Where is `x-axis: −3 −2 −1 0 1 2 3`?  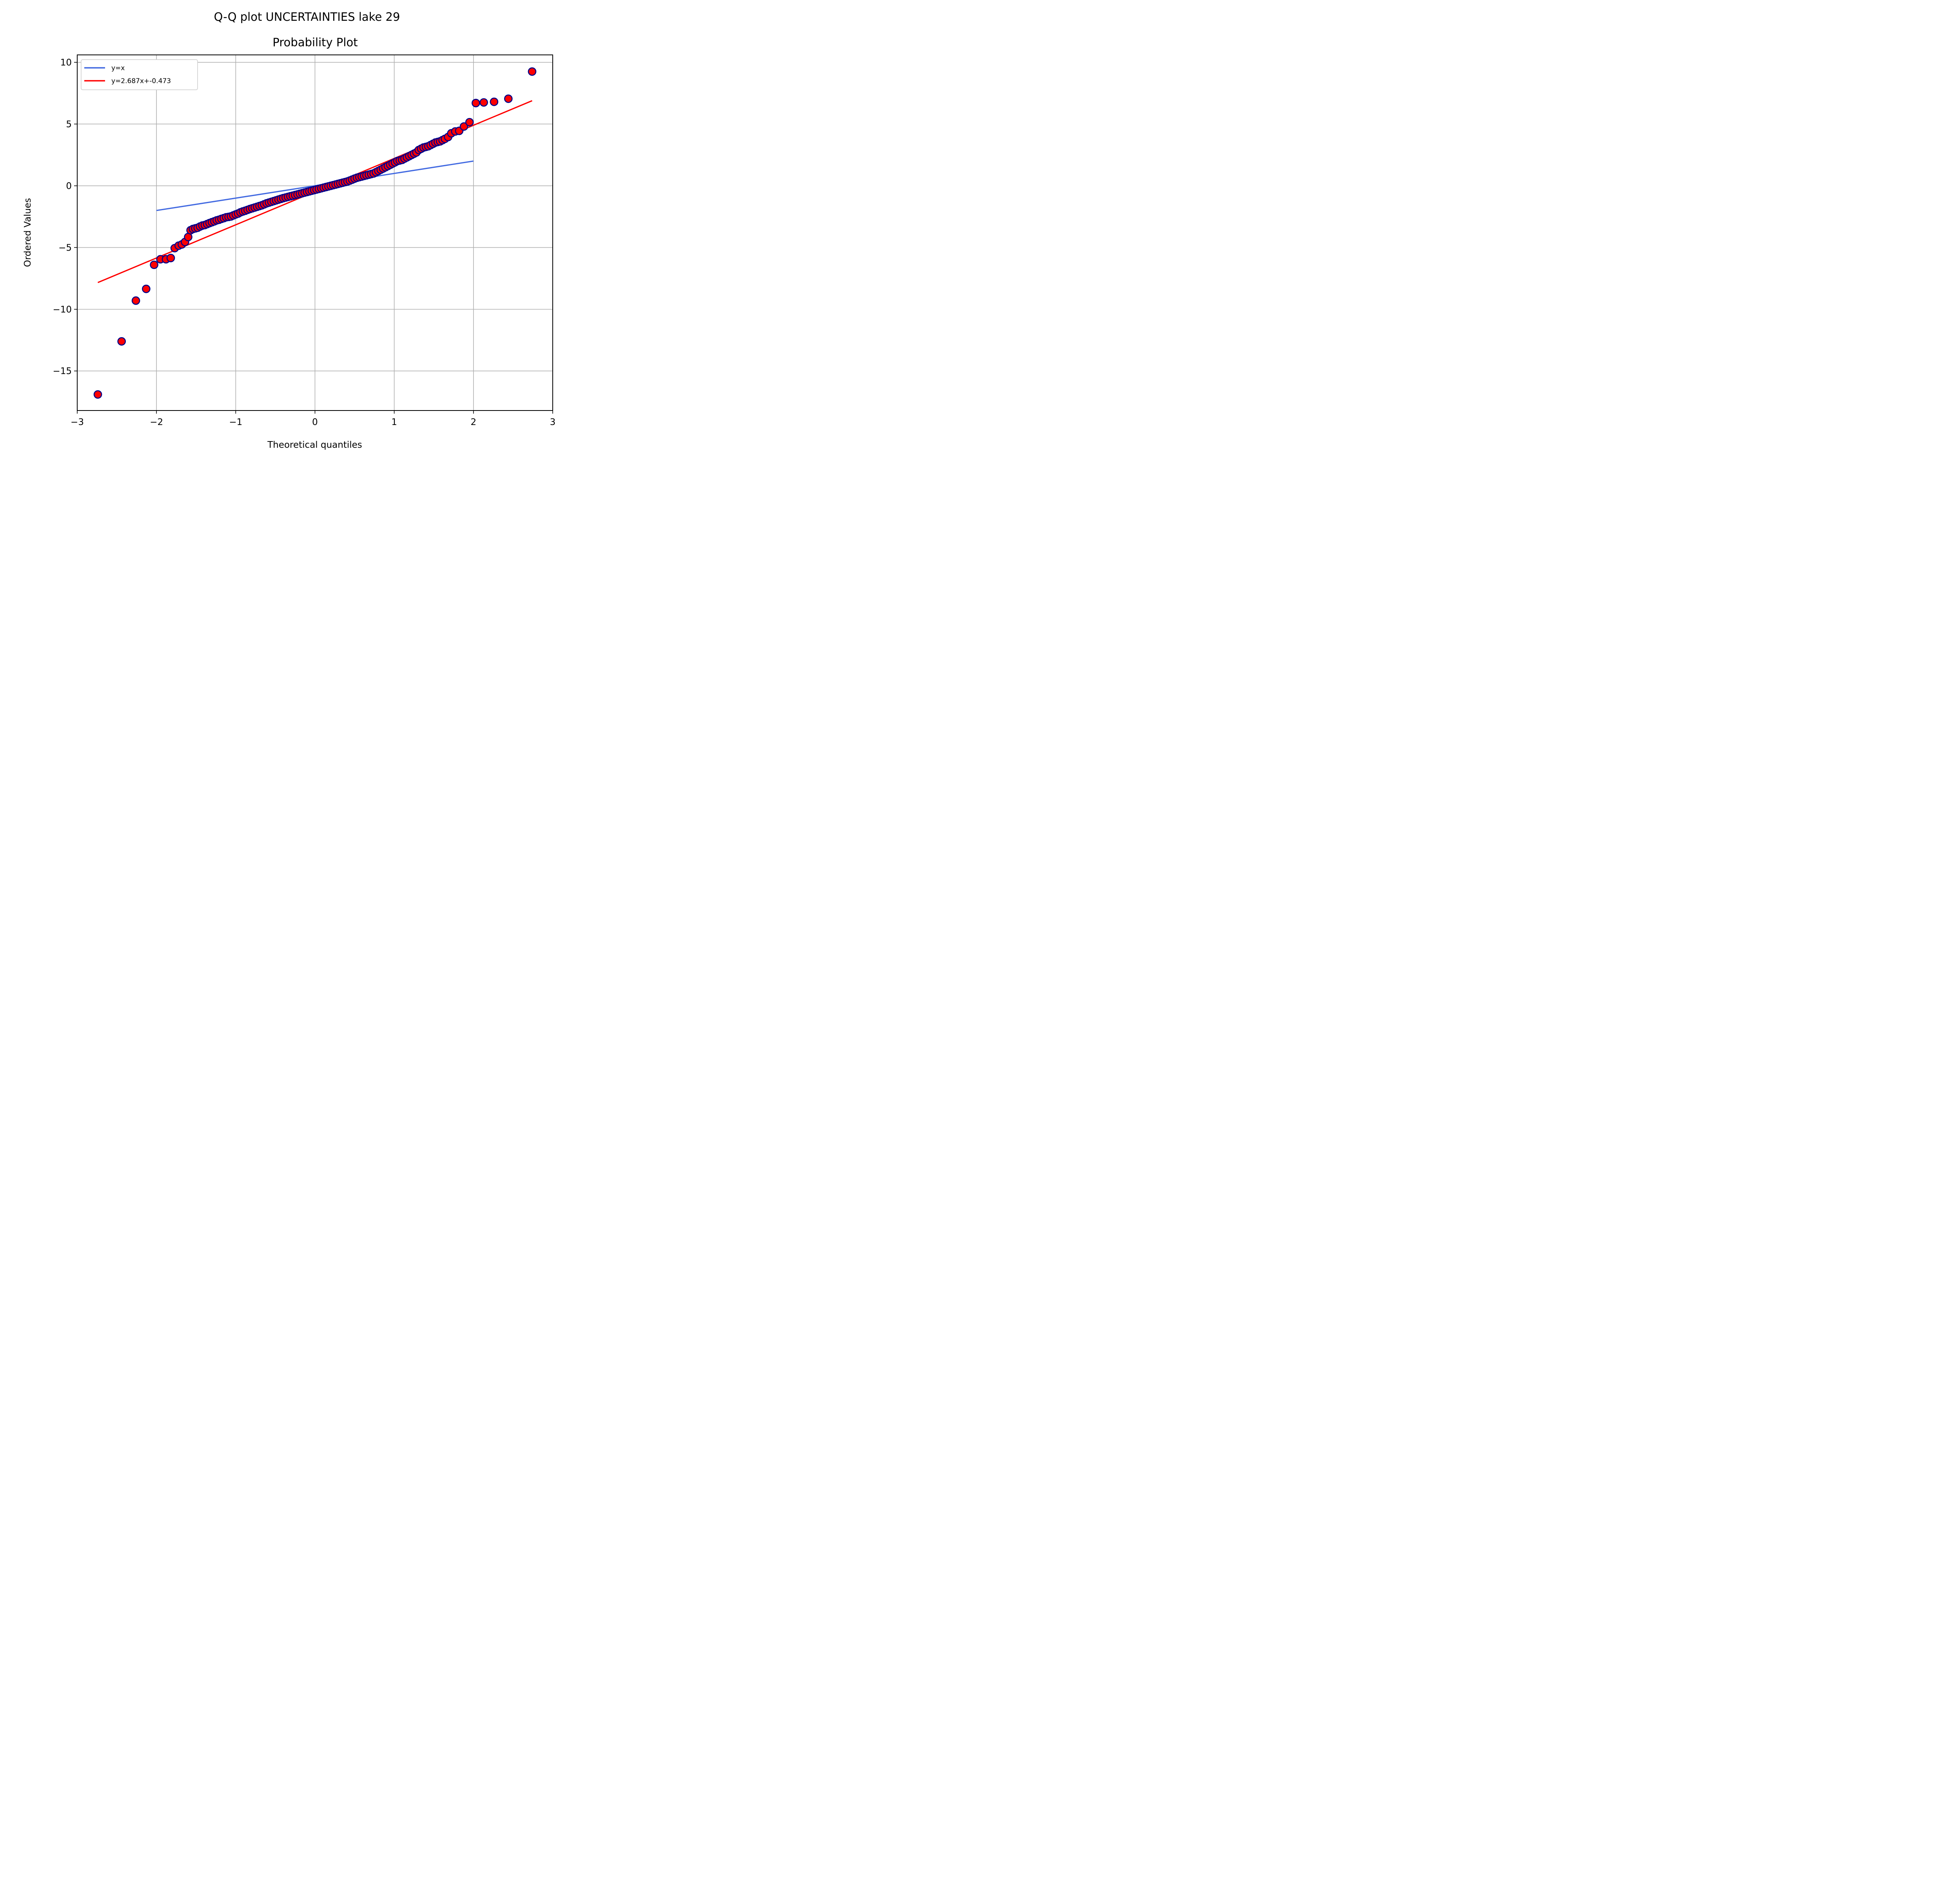
x-axis: −3 −2 −1 0 1 2 3 is located at coordinates (313, 419).